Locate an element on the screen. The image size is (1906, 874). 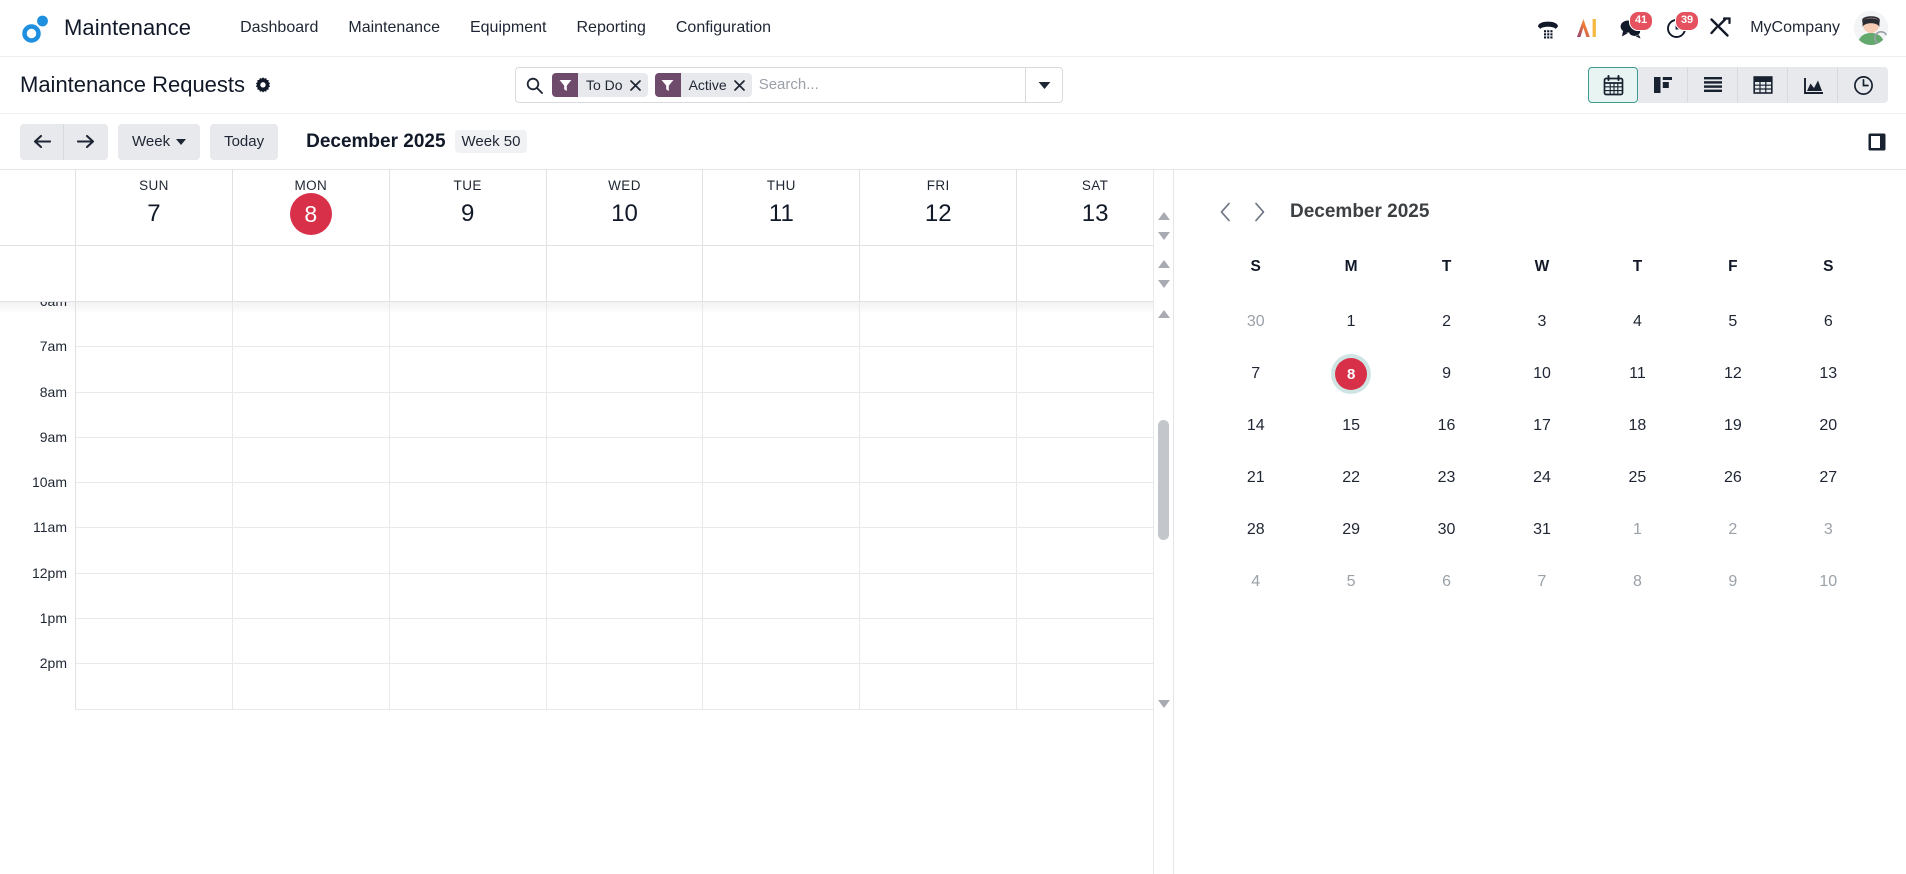
mini-day: 8 is located at coordinates (1637, 581).